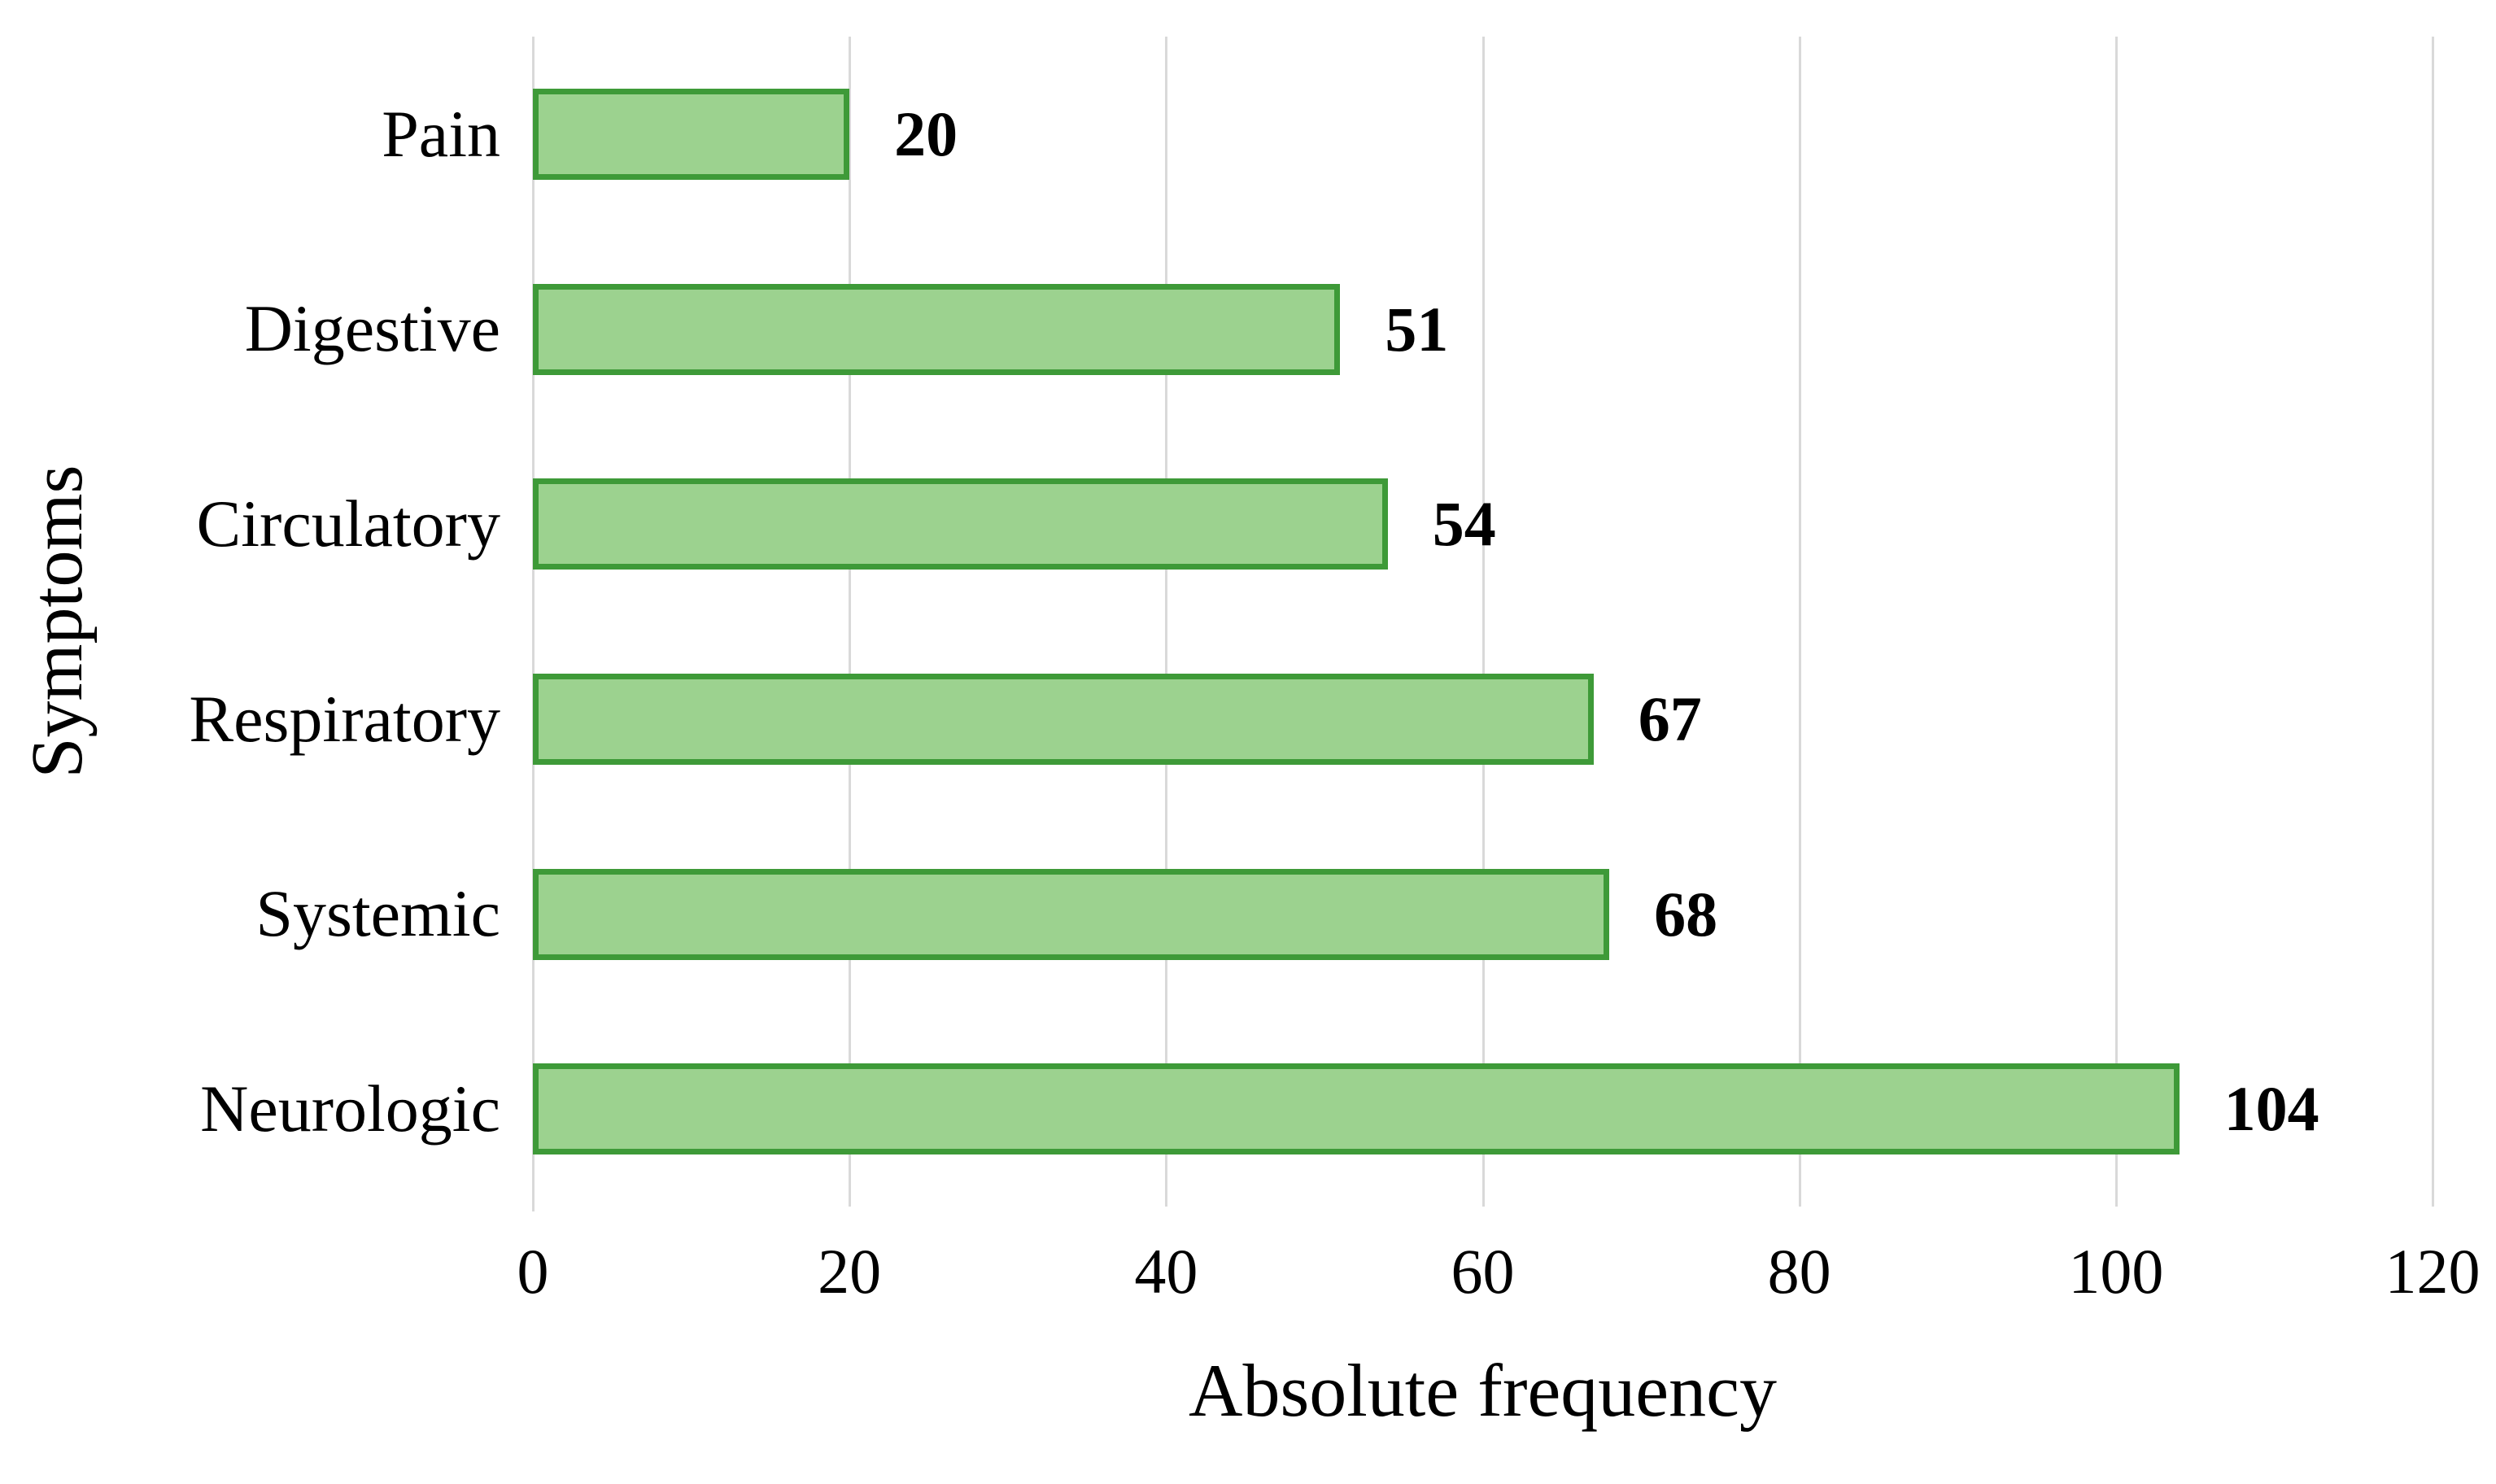 The width and height of the screenshot is (2496, 1484). Describe the element at coordinates (378, 914) in the screenshot. I see `category-label-systemic: Systemic` at that location.